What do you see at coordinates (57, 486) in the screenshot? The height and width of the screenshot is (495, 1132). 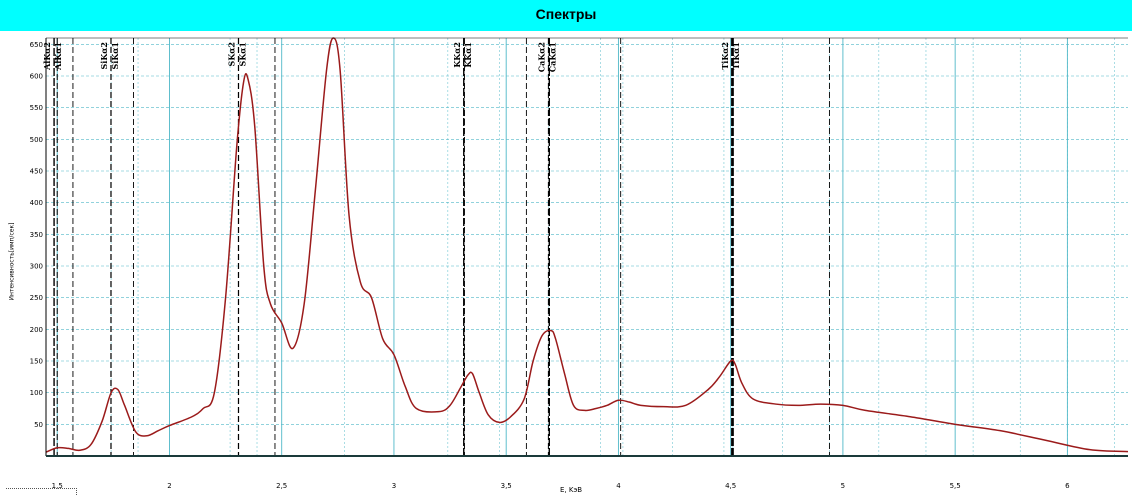 I see `x-tick-label: 1,5` at bounding box center [57, 486].